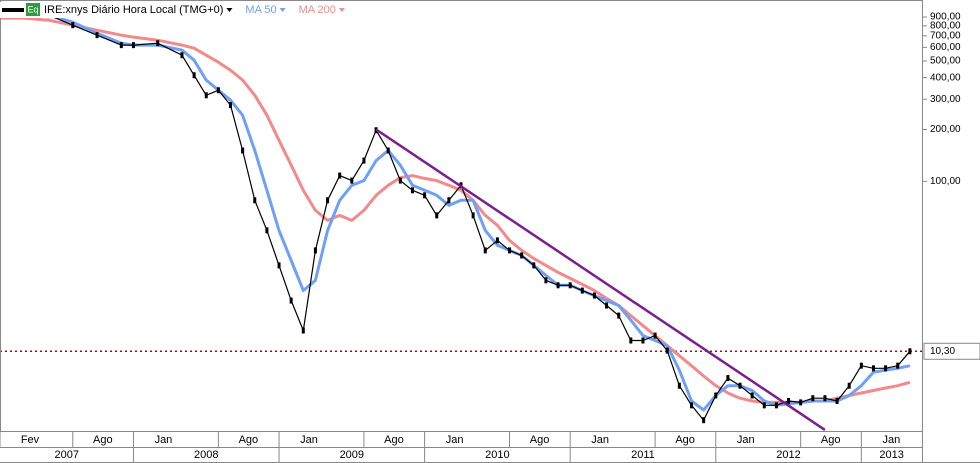  What do you see at coordinates (260, 10) in the screenshot?
I see `legend-label: MA 50` at bounding box center [260, 10].